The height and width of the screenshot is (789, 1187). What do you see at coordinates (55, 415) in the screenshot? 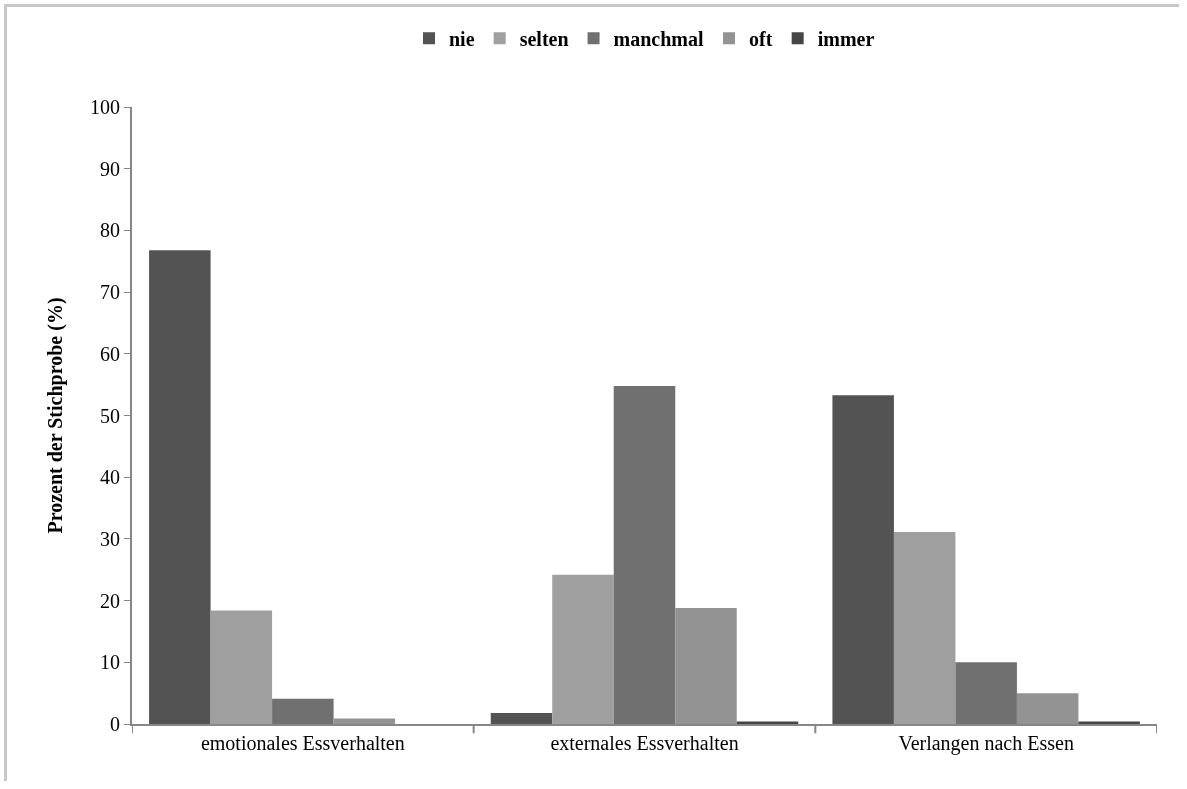
I see `y-axis-title: Prozent der Stichprobe (%)` at bounding box center [55, 415].